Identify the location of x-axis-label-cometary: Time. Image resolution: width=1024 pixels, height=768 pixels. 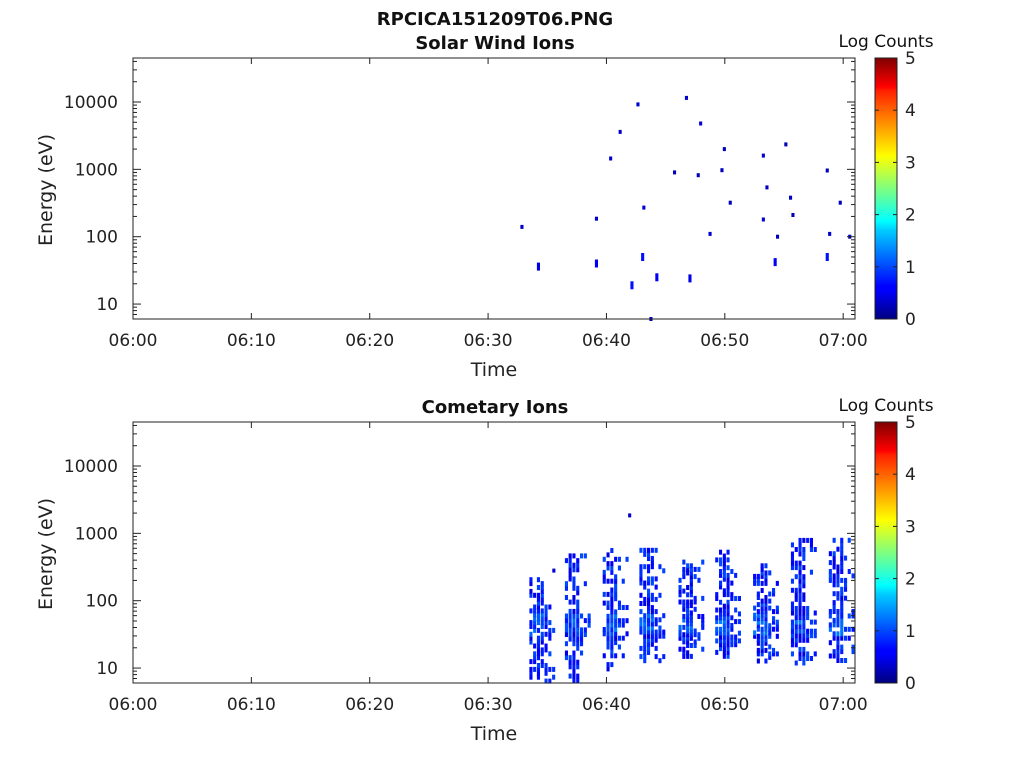
(494, 734).